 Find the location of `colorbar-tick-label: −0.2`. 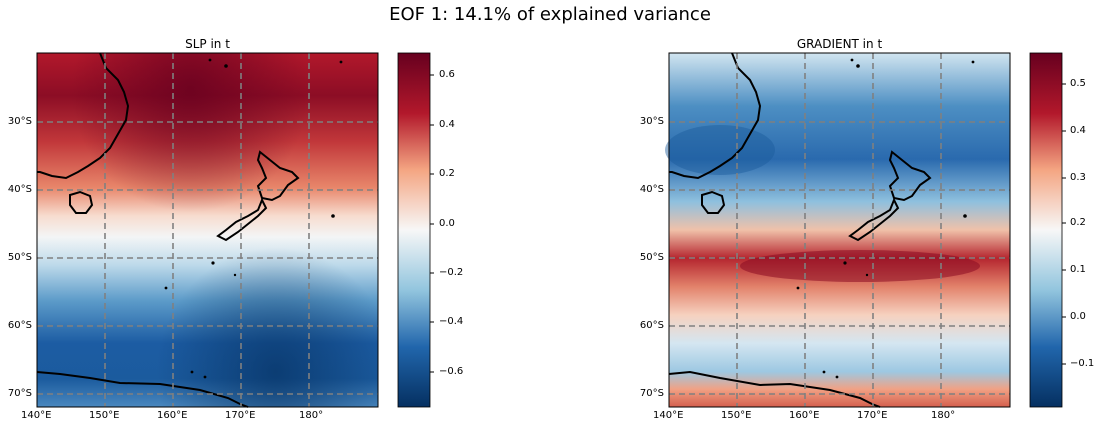

colorbar-tick-label: −0.2 is located at coordinates (451, 272).